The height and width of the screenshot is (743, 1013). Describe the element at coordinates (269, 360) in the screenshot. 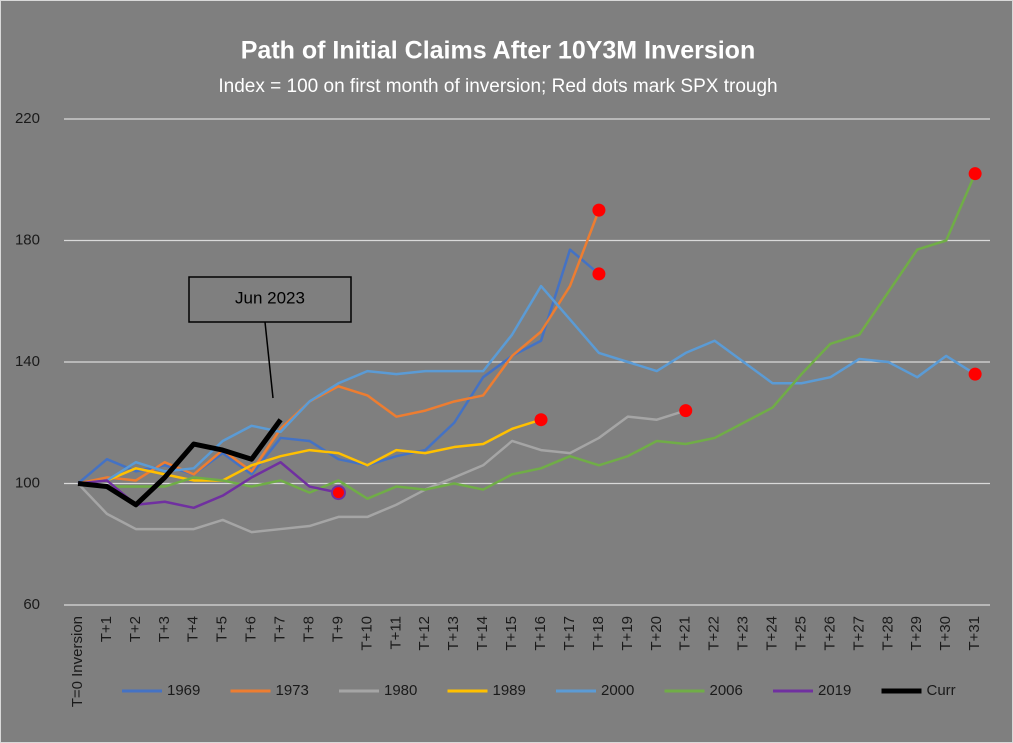

I see `annotation-arrow` at that location.